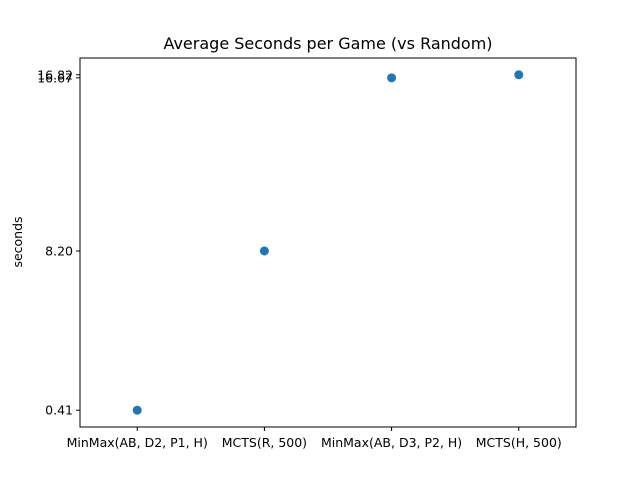 The width and height of the screenshot is (640, 480). Describe the element at coordinates (55, 74) in the screenshot. I see `y-tick-label: 16.82` at that location.